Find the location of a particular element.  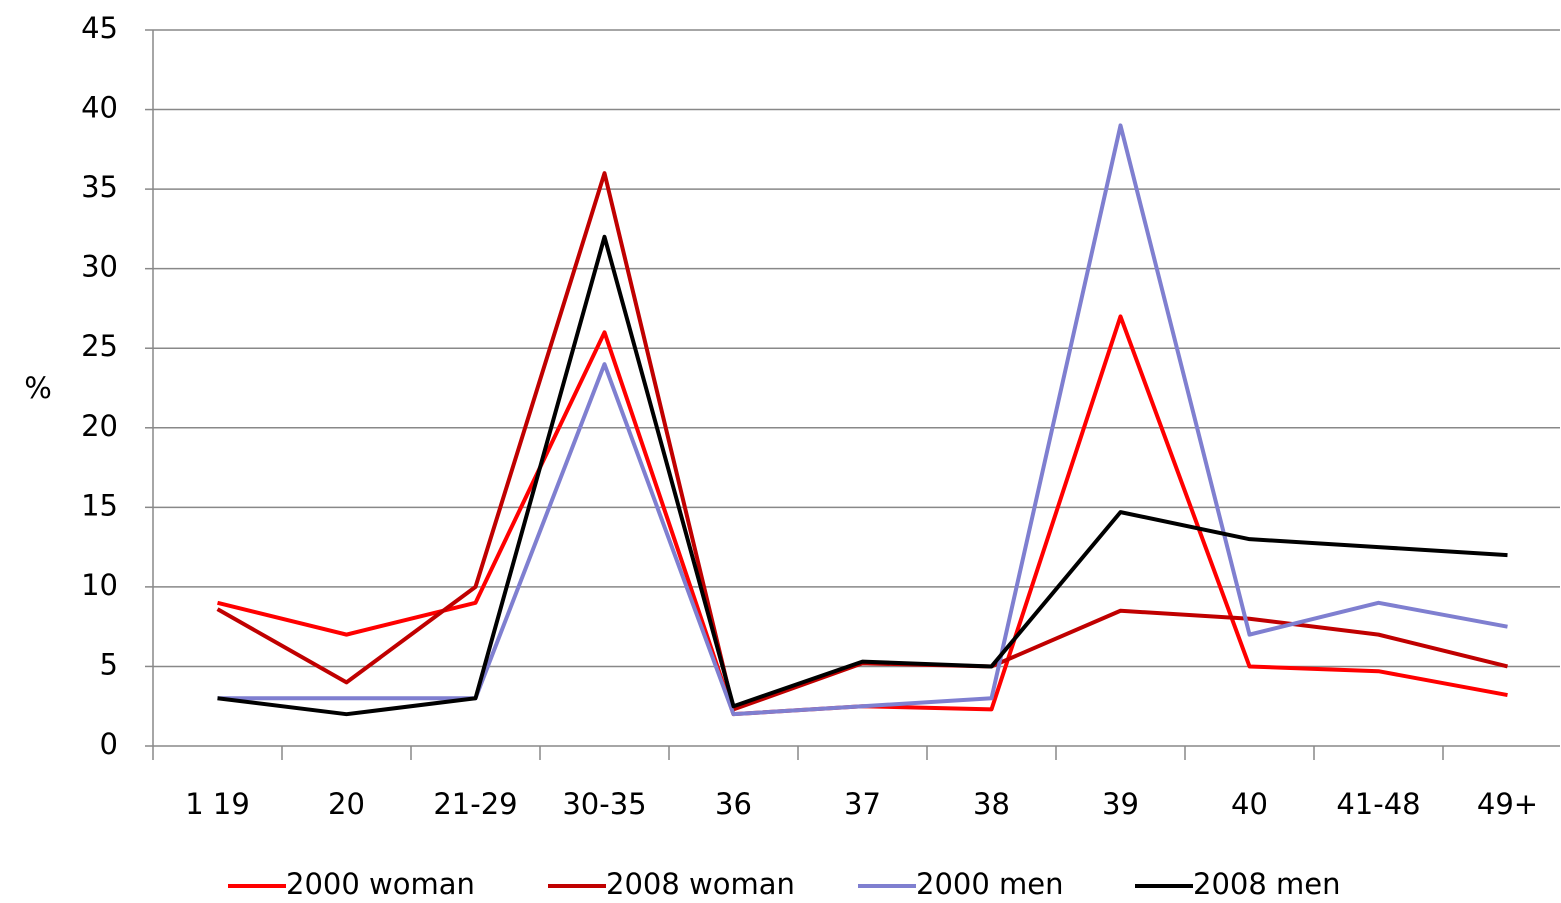

legend-label: 2000 men is located at coordinates (990, 884).